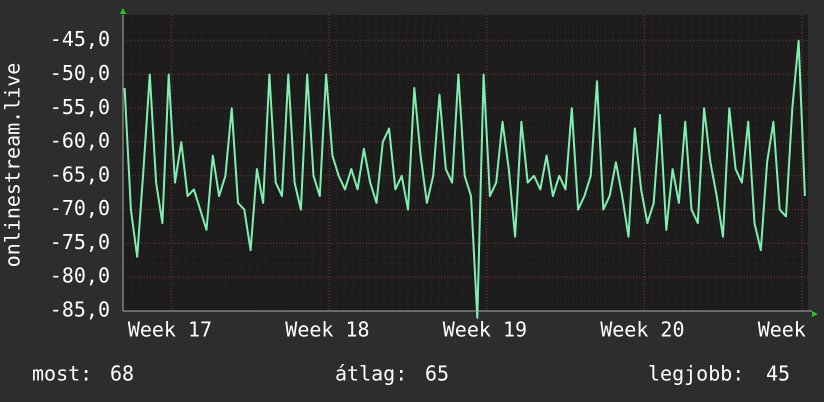 The height and width of the screenshot is (402, 824). What do you see at coordinates (80, 310) in the screenshot?
I see `y-tick-label: -85,0` at bounding box center [80, 310].